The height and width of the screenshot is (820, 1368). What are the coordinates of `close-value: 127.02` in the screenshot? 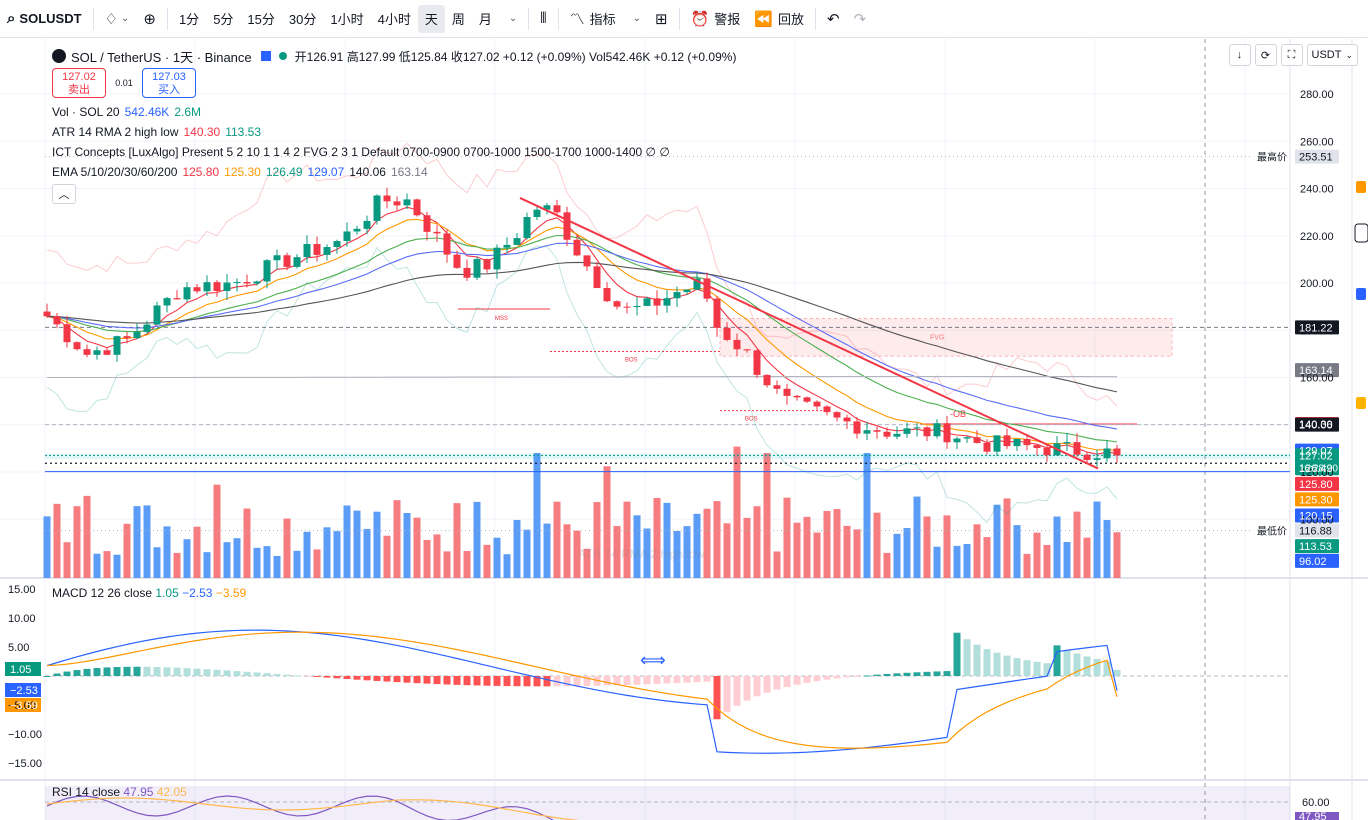 It's located at (481, 56).